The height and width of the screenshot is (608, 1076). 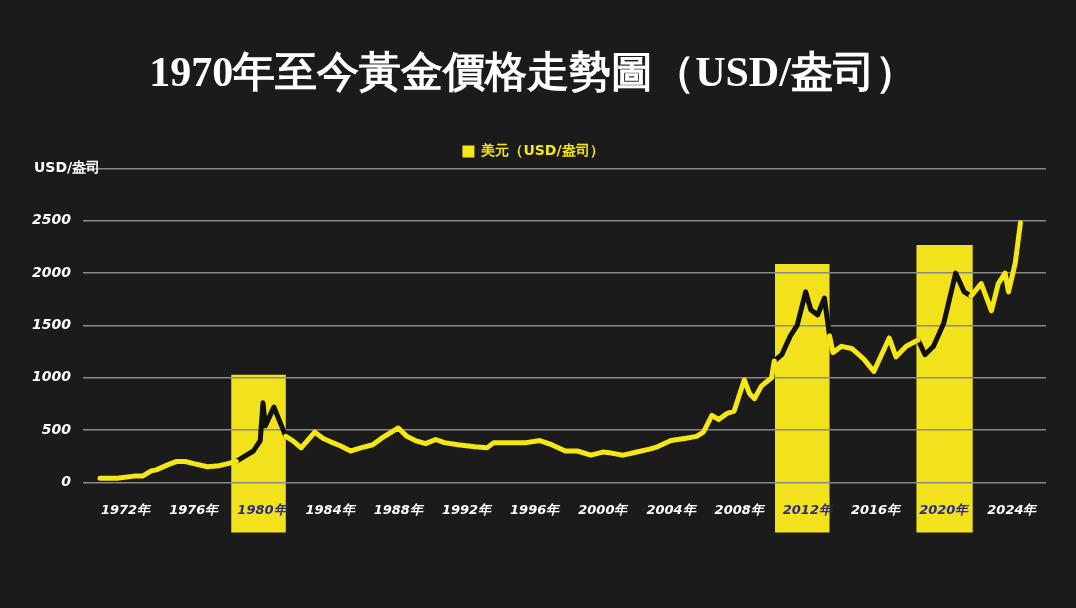 What do you see at coordinates (52, 324) in the screenshot?
I see `y-tick-label: 1500` at bounding box center [52, 324].